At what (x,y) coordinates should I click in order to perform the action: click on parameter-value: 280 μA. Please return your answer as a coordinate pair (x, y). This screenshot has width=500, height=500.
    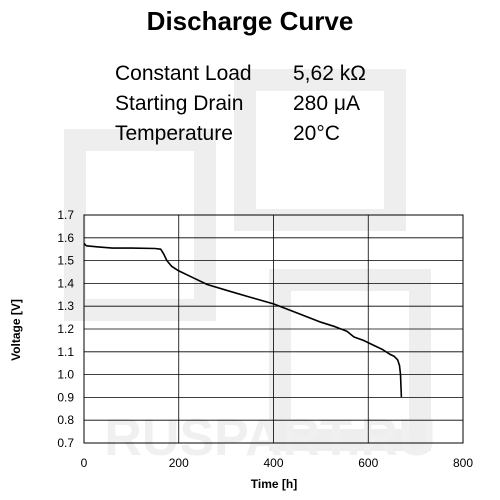
    Looking at the image, I should click on (326, 103).